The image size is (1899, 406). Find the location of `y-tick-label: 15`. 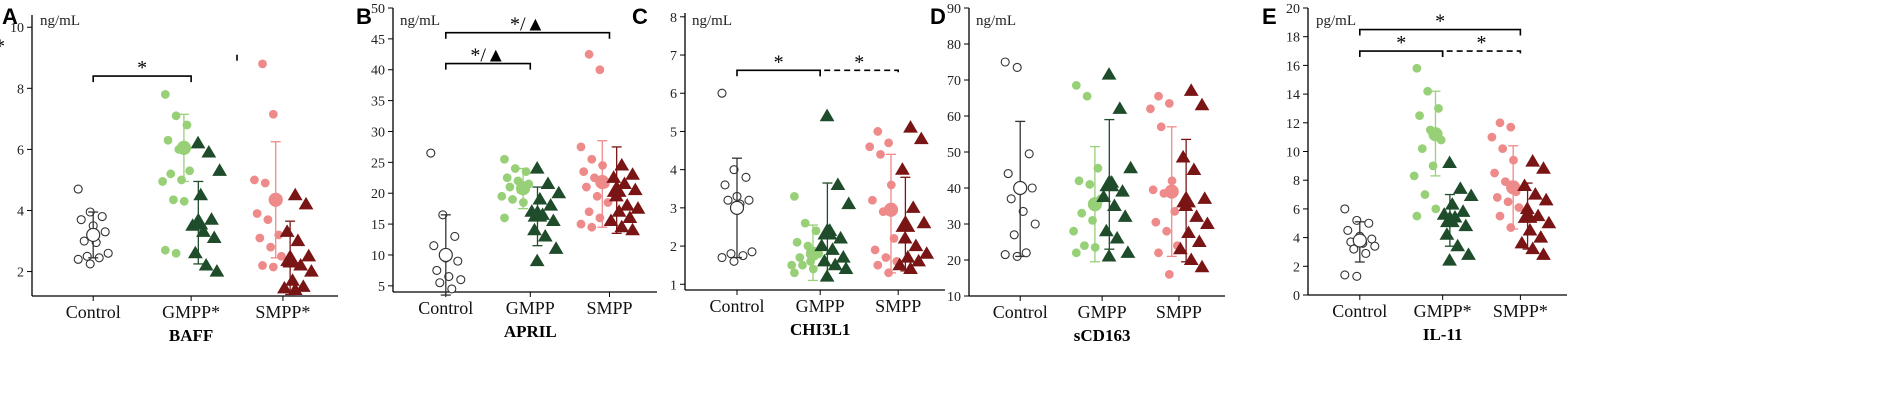

y-tick-label: 15 is located at coordinates (378, 225).